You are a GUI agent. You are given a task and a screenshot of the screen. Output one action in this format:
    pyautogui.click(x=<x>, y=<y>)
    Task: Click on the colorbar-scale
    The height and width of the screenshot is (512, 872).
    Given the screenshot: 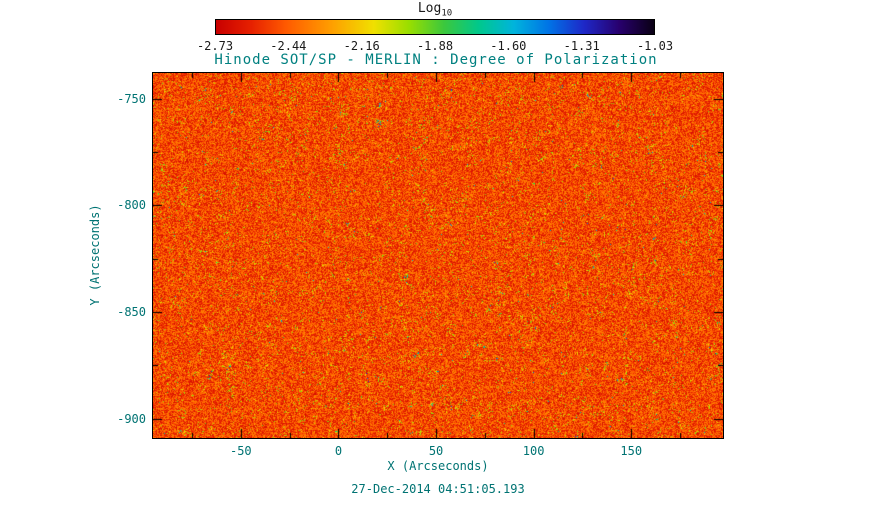 What is the action you would take?
    pyautogui.click(x=435, y=27)
    